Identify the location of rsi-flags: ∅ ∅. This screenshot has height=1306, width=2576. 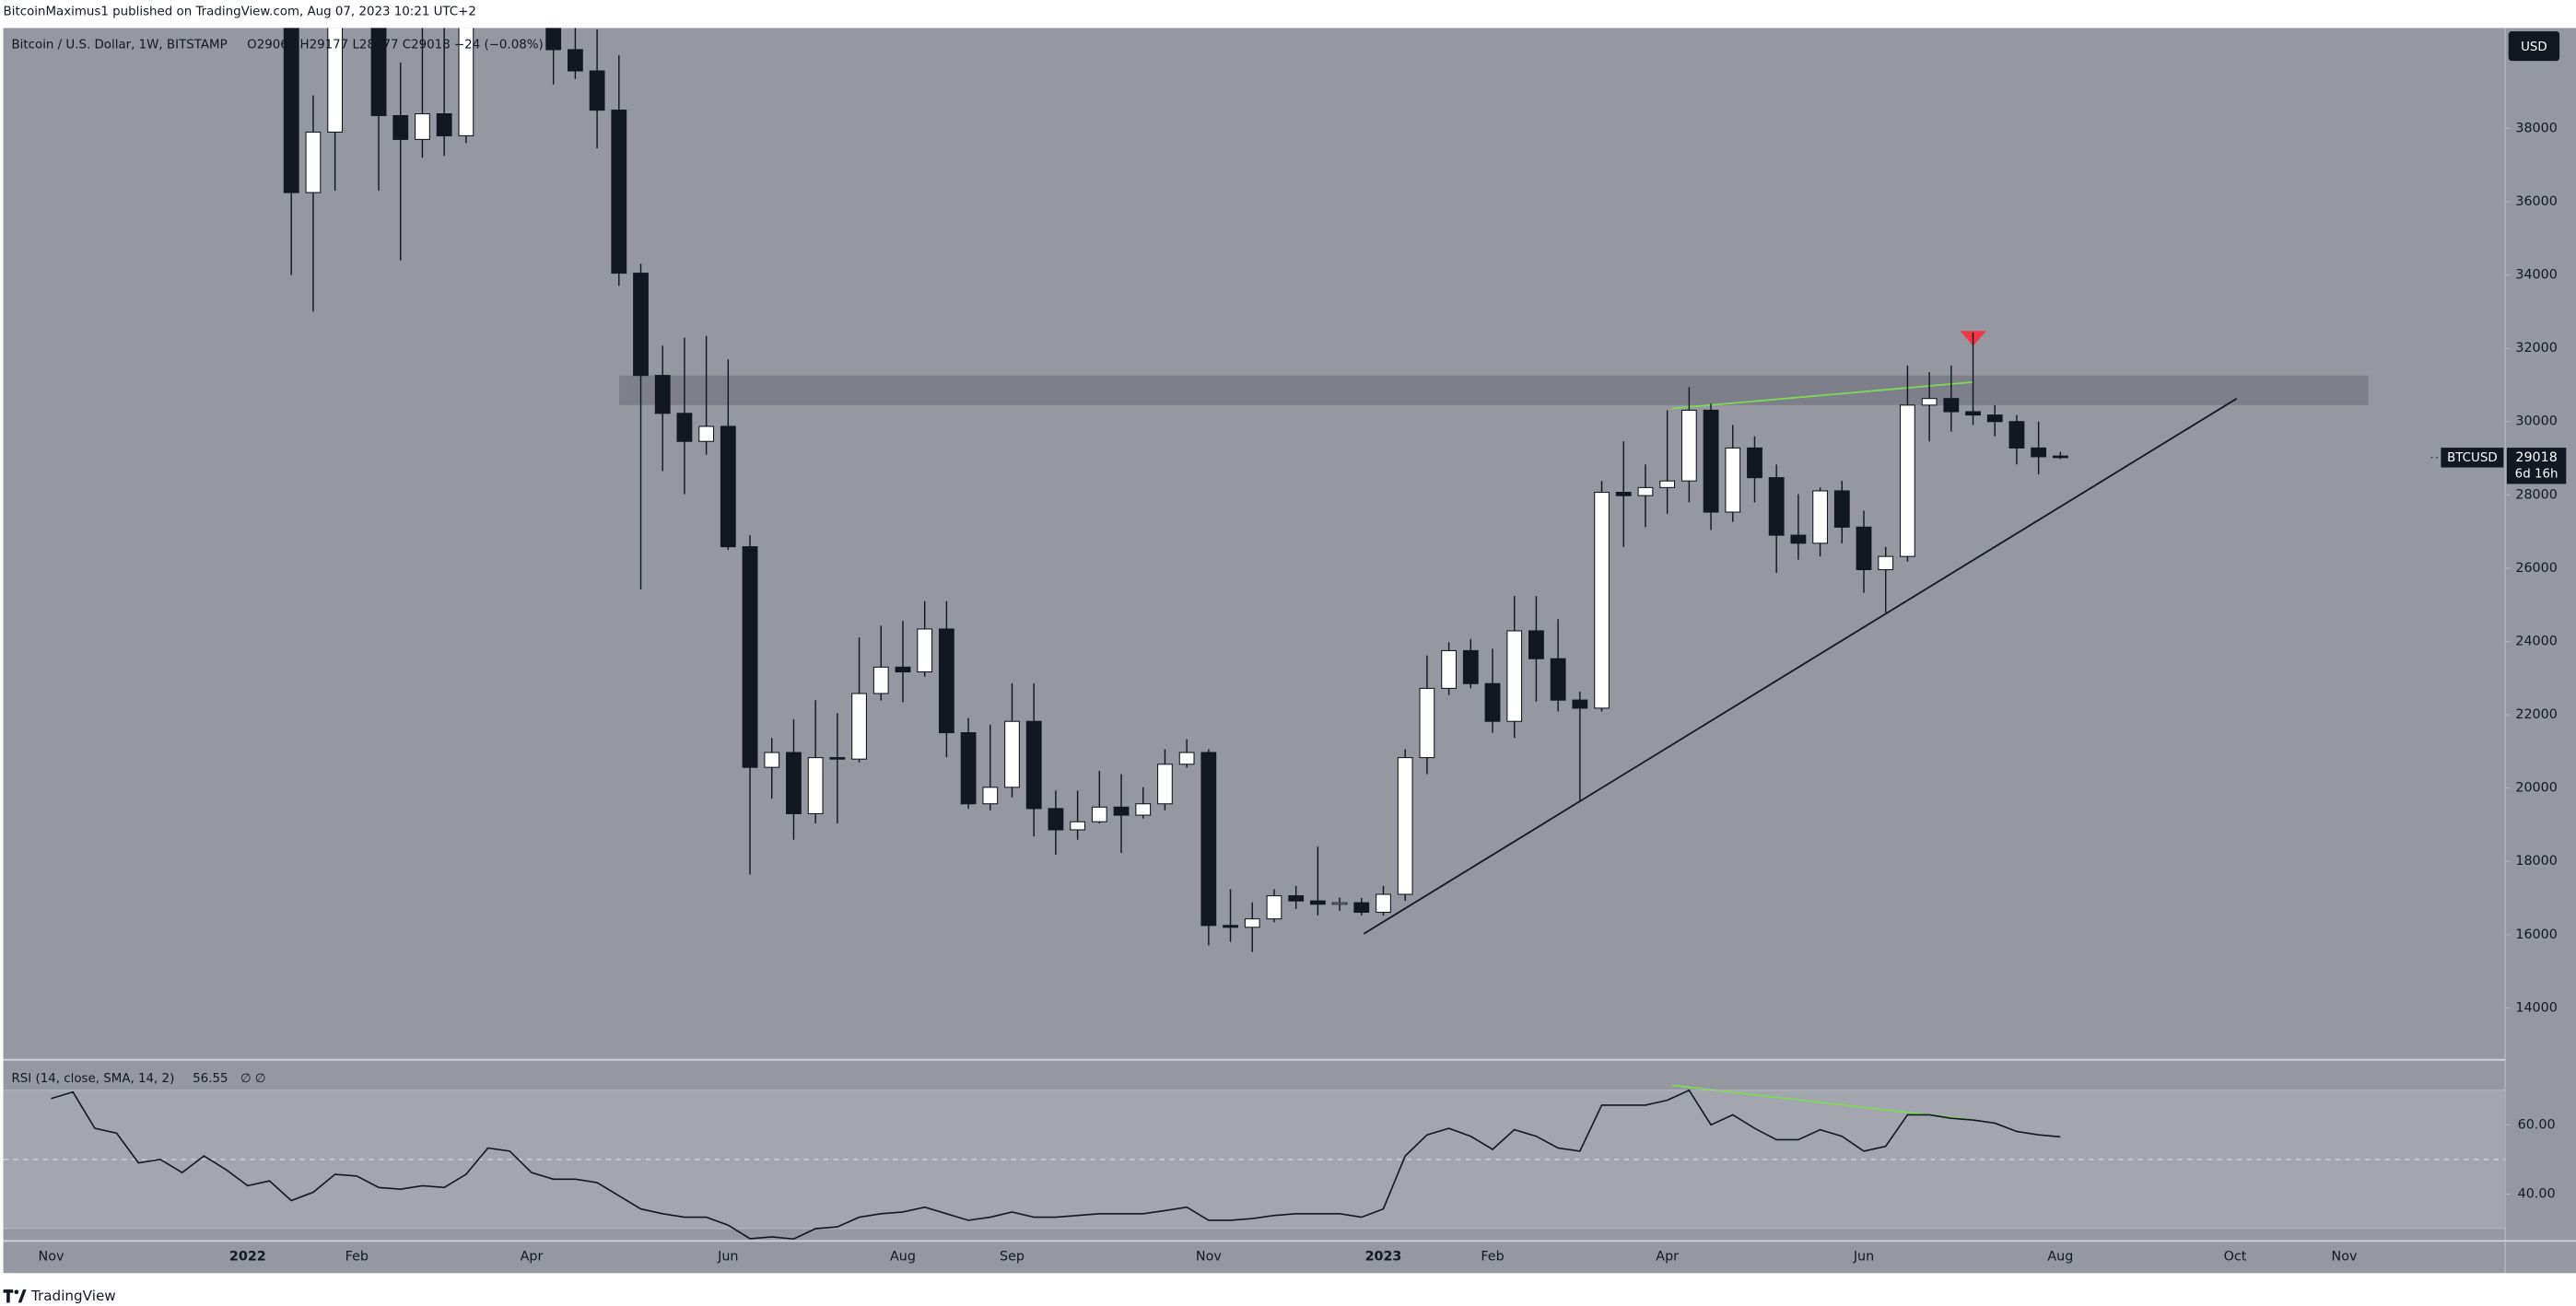
(253, 1079).